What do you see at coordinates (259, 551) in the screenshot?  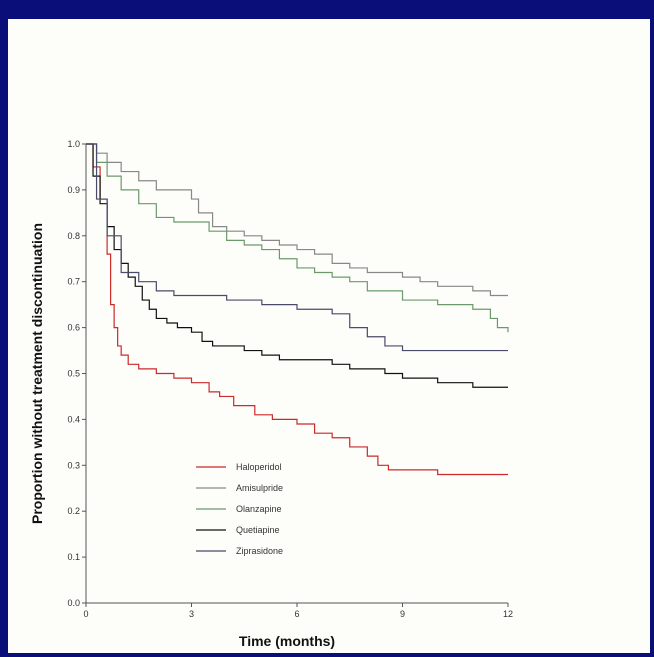 I see `legend-label: Ziprasidone` at bounding box center [259, 551].